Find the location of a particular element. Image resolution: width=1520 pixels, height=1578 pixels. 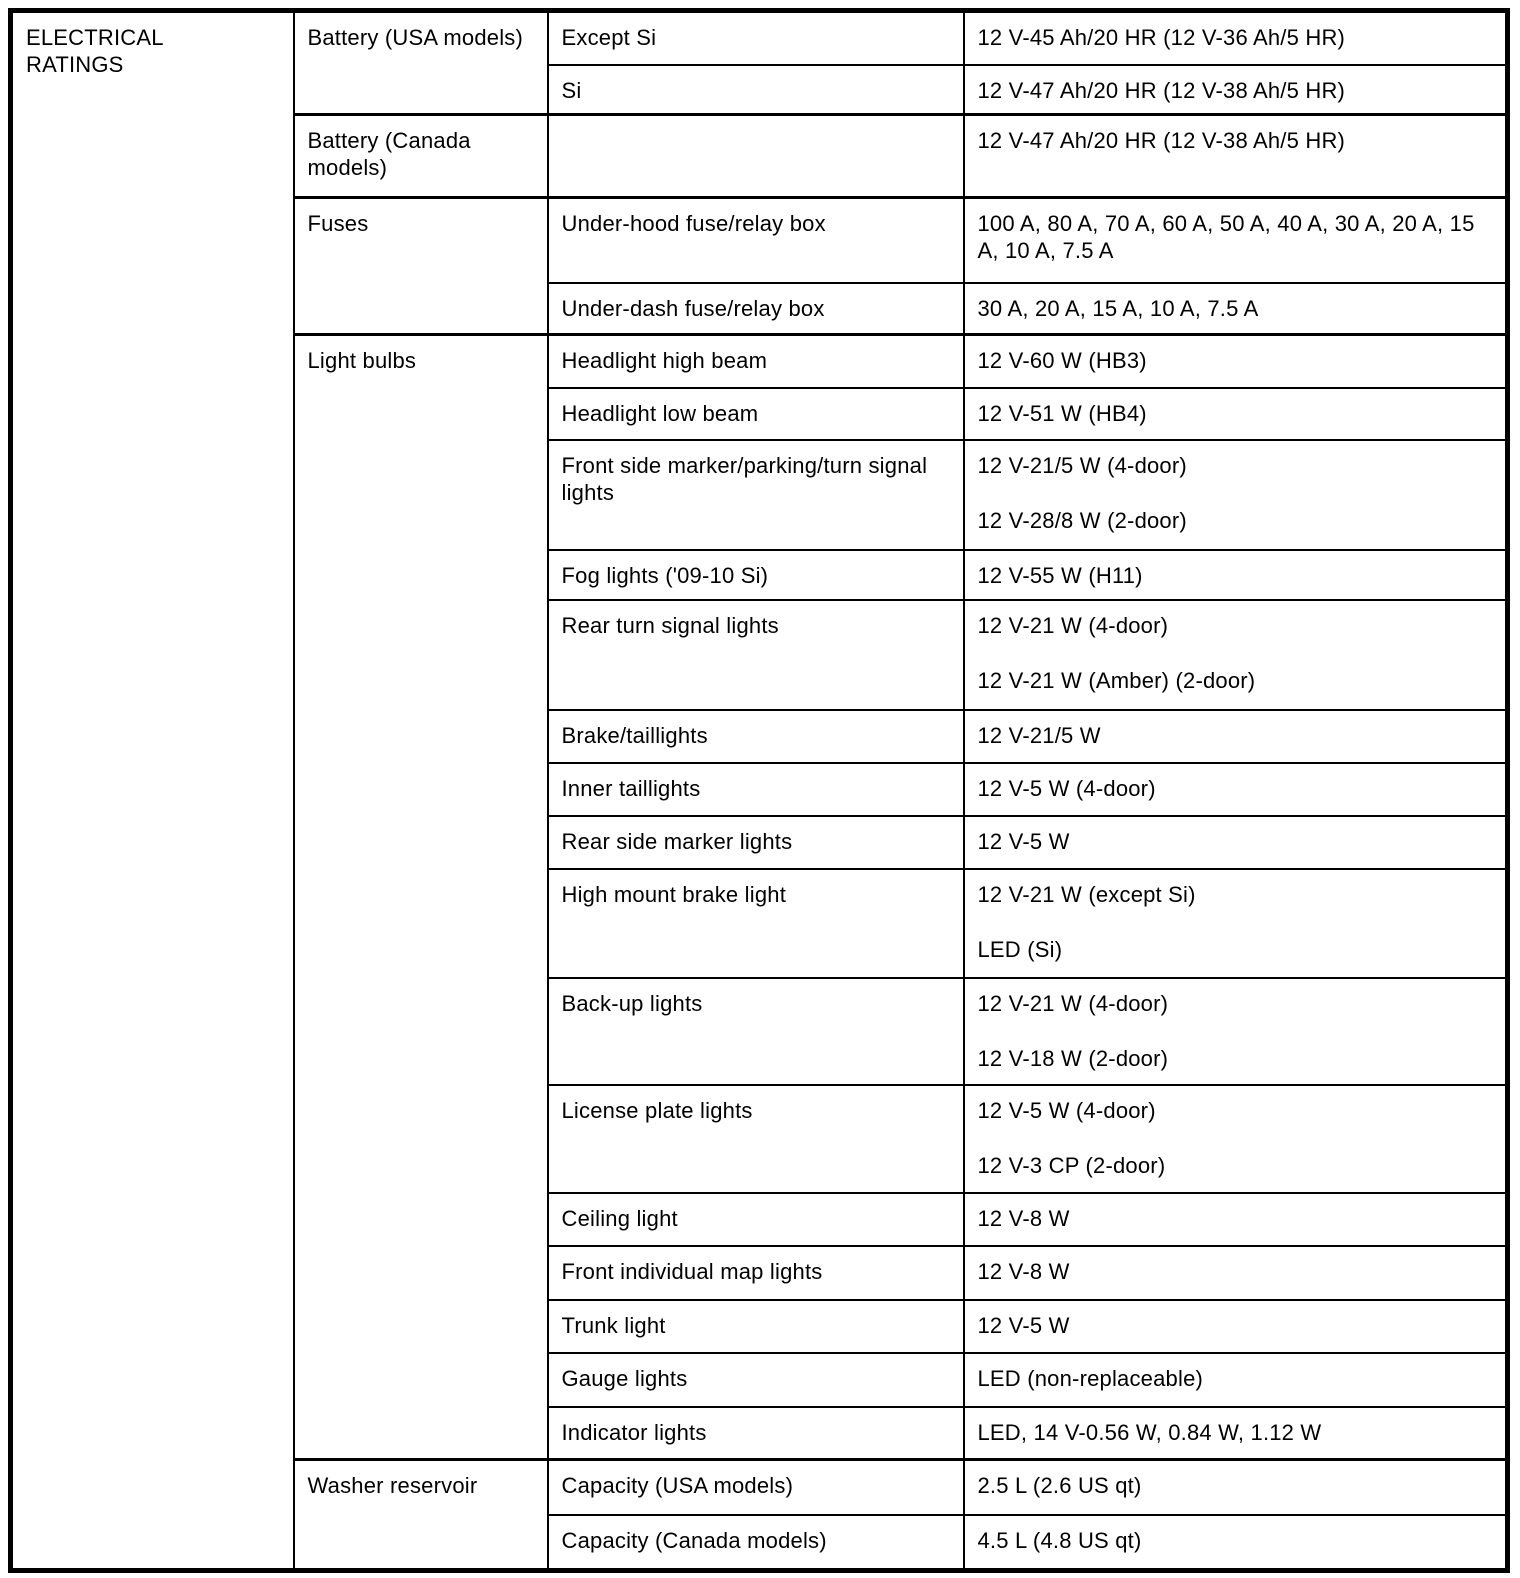

item-label: Except Si is located at coordinates (609, 37).